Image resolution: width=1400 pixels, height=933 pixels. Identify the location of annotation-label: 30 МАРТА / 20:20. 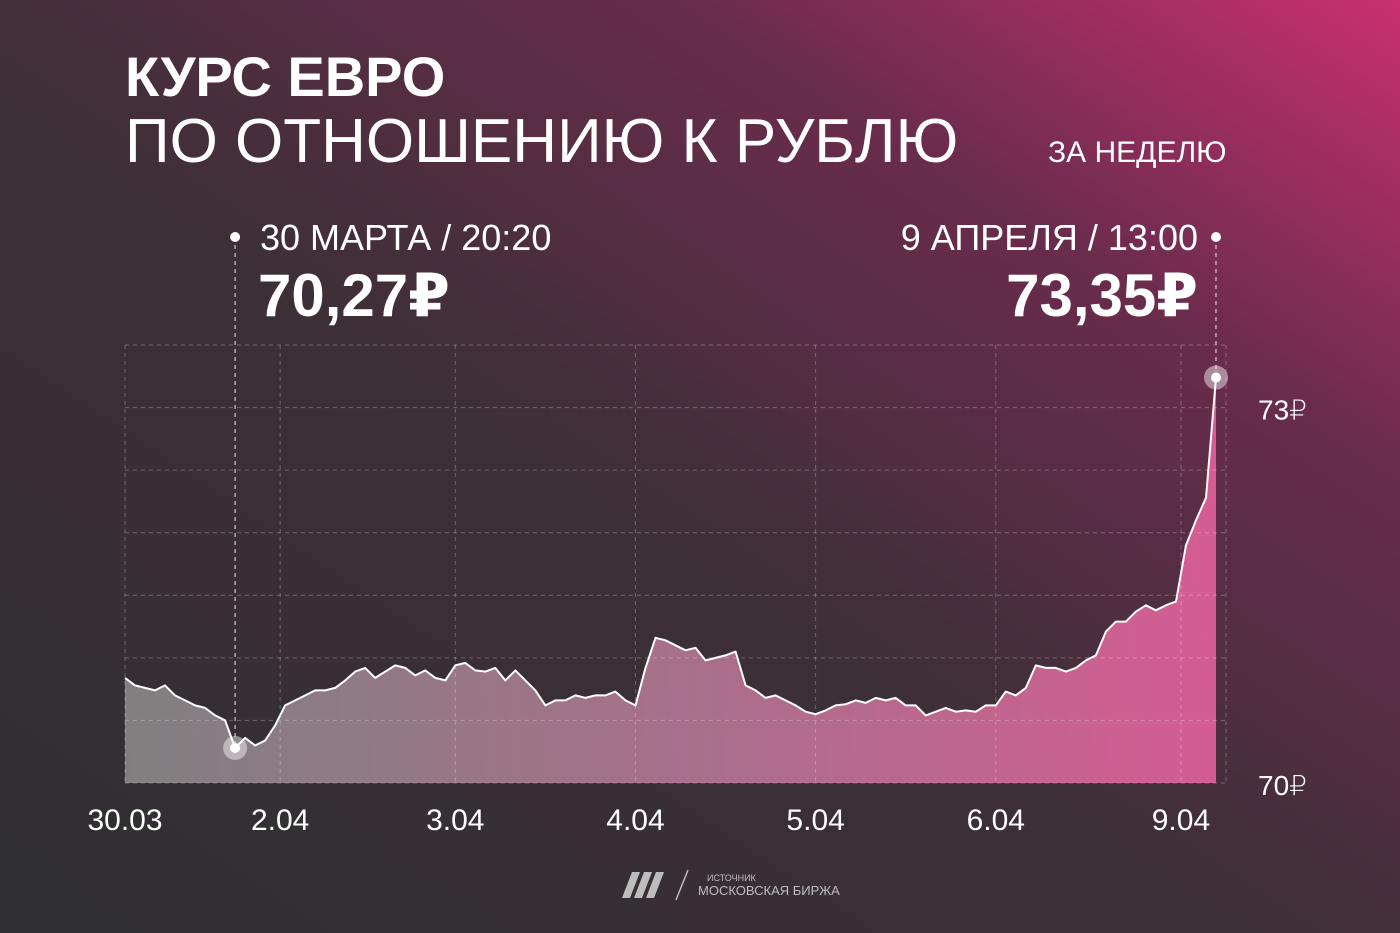
(405, 237).